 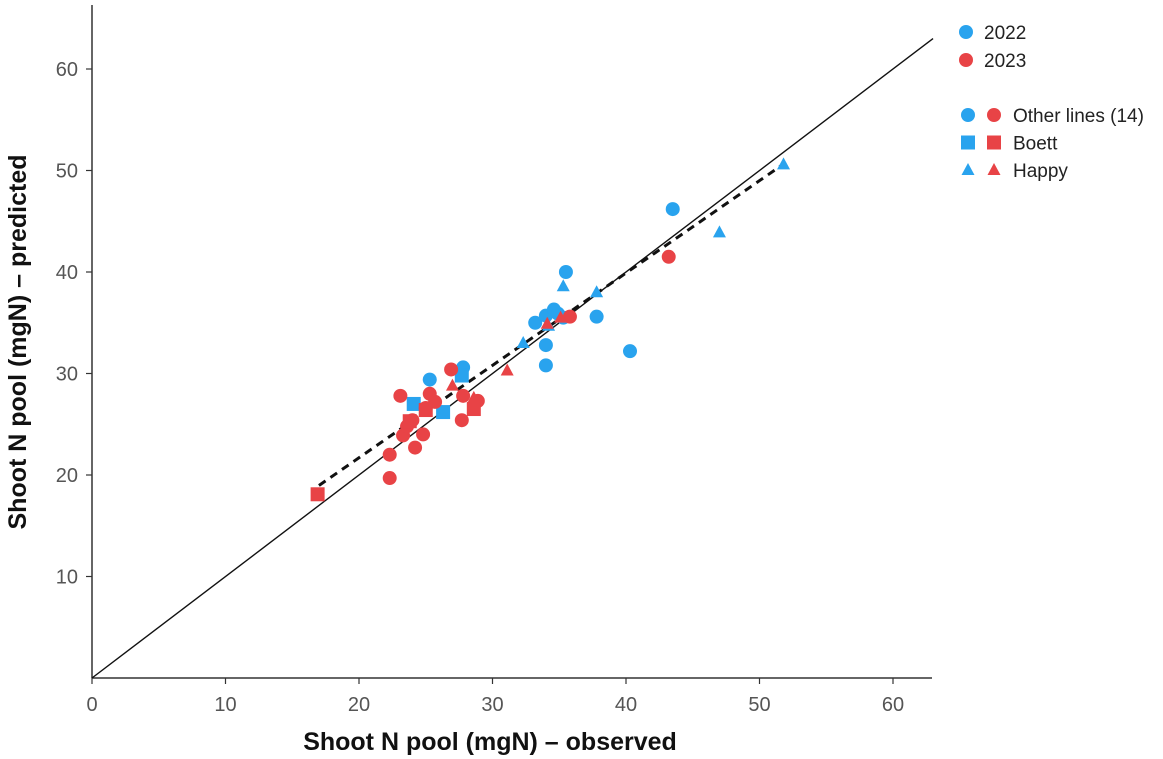 I want to click on y-tick-label: 40, so click(x=67, y=273).